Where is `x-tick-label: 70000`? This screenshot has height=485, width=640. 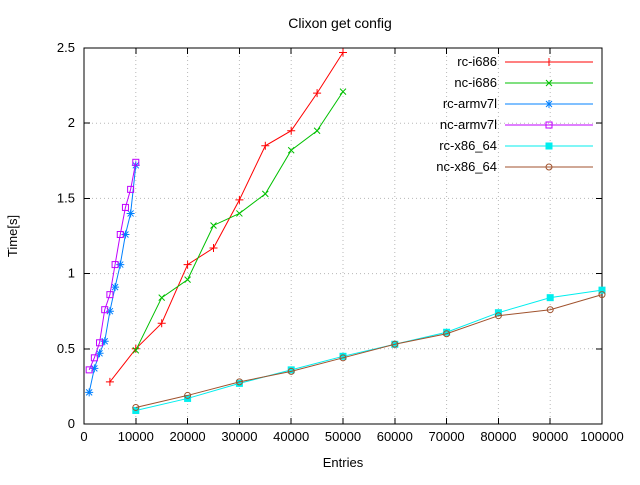 x-tick-label: 70000 is located at coordinates (447, 436).